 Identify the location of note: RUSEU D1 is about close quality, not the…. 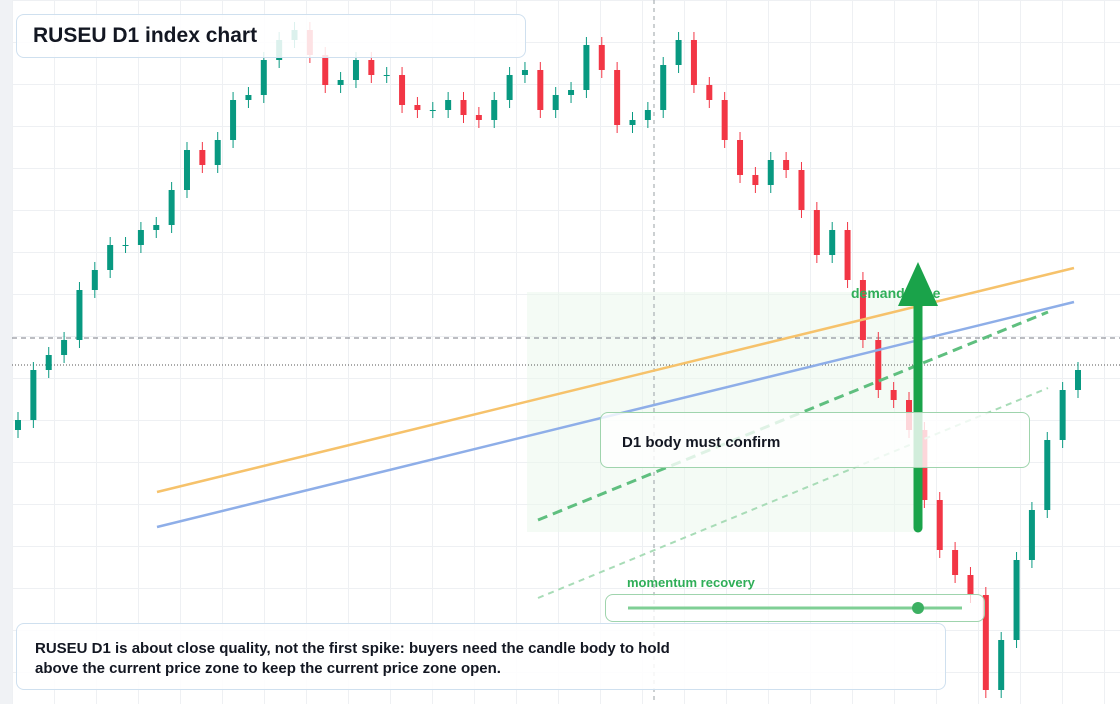
(352, 658).